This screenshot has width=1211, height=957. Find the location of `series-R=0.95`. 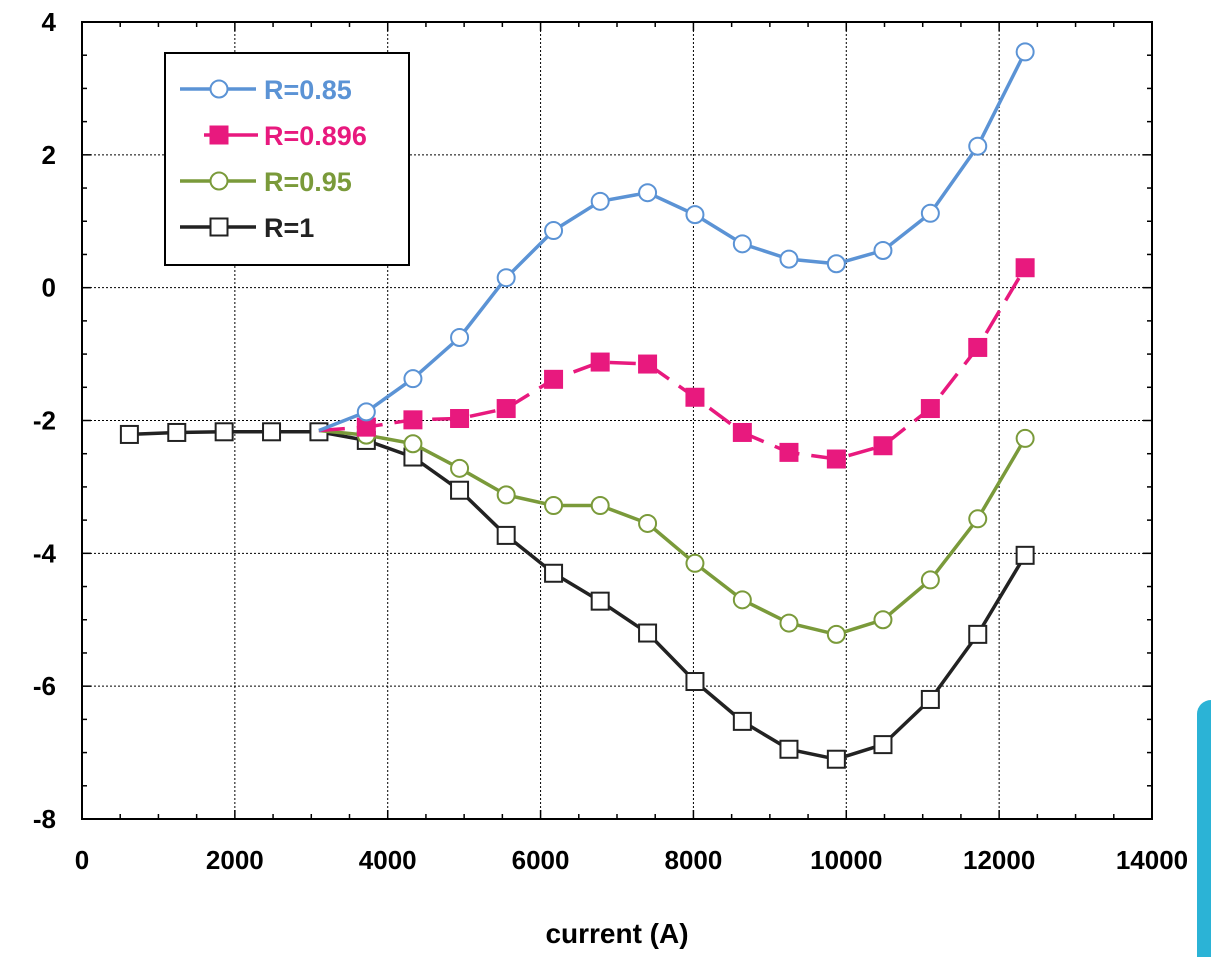

series-R=0.95 is located at coordinates (676, 534).